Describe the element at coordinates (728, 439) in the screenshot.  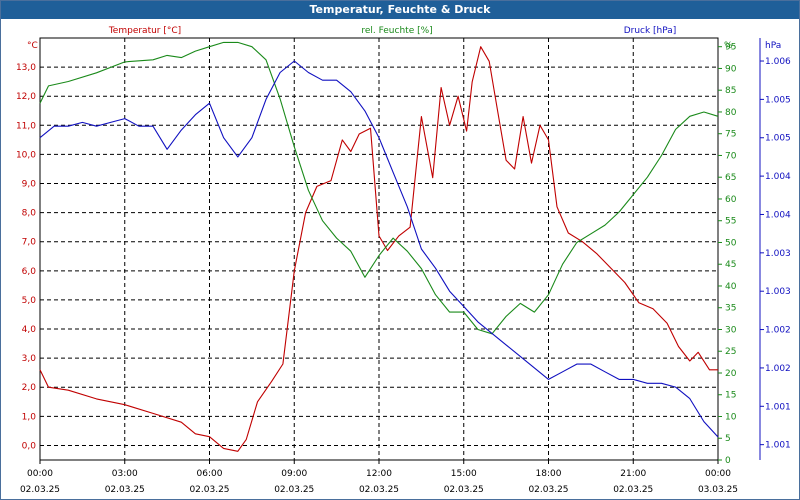
I see `humidity-tick-label: 5` at that location.